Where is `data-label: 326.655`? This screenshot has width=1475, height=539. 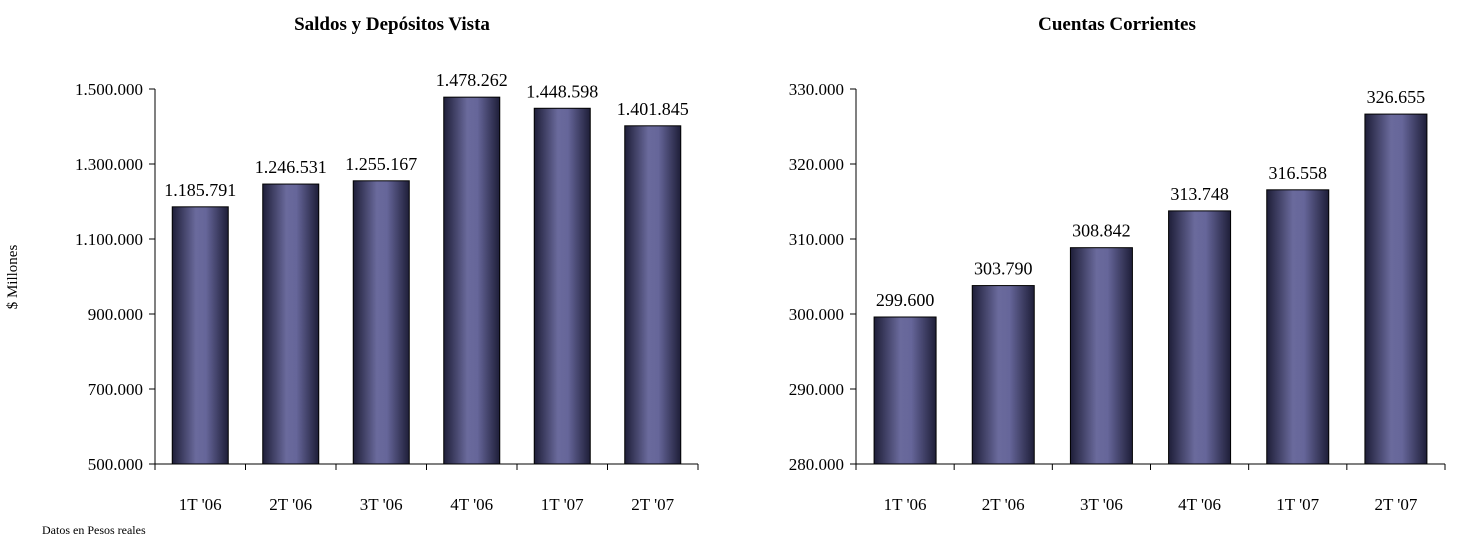
data-label: 326.655 is located at coordinates (1396, 97).